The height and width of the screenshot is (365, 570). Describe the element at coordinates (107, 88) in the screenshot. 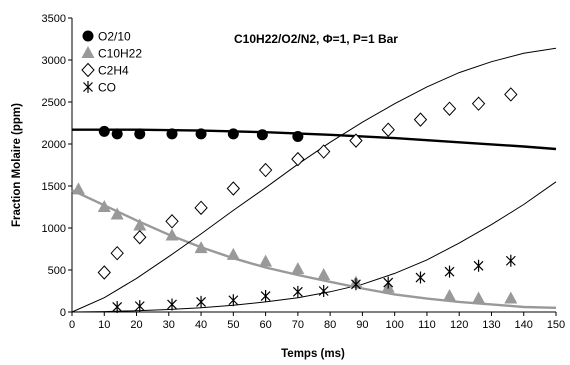

I see `legend-label: CO` at that location.